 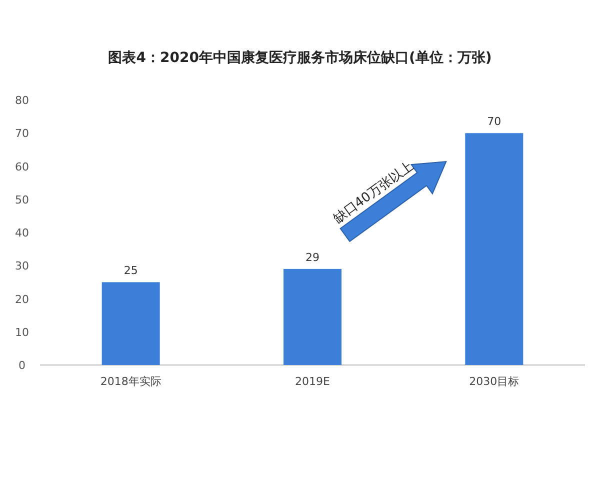 I want to click on x-tick-label: 2018年实际, so click(x=131, y=381).